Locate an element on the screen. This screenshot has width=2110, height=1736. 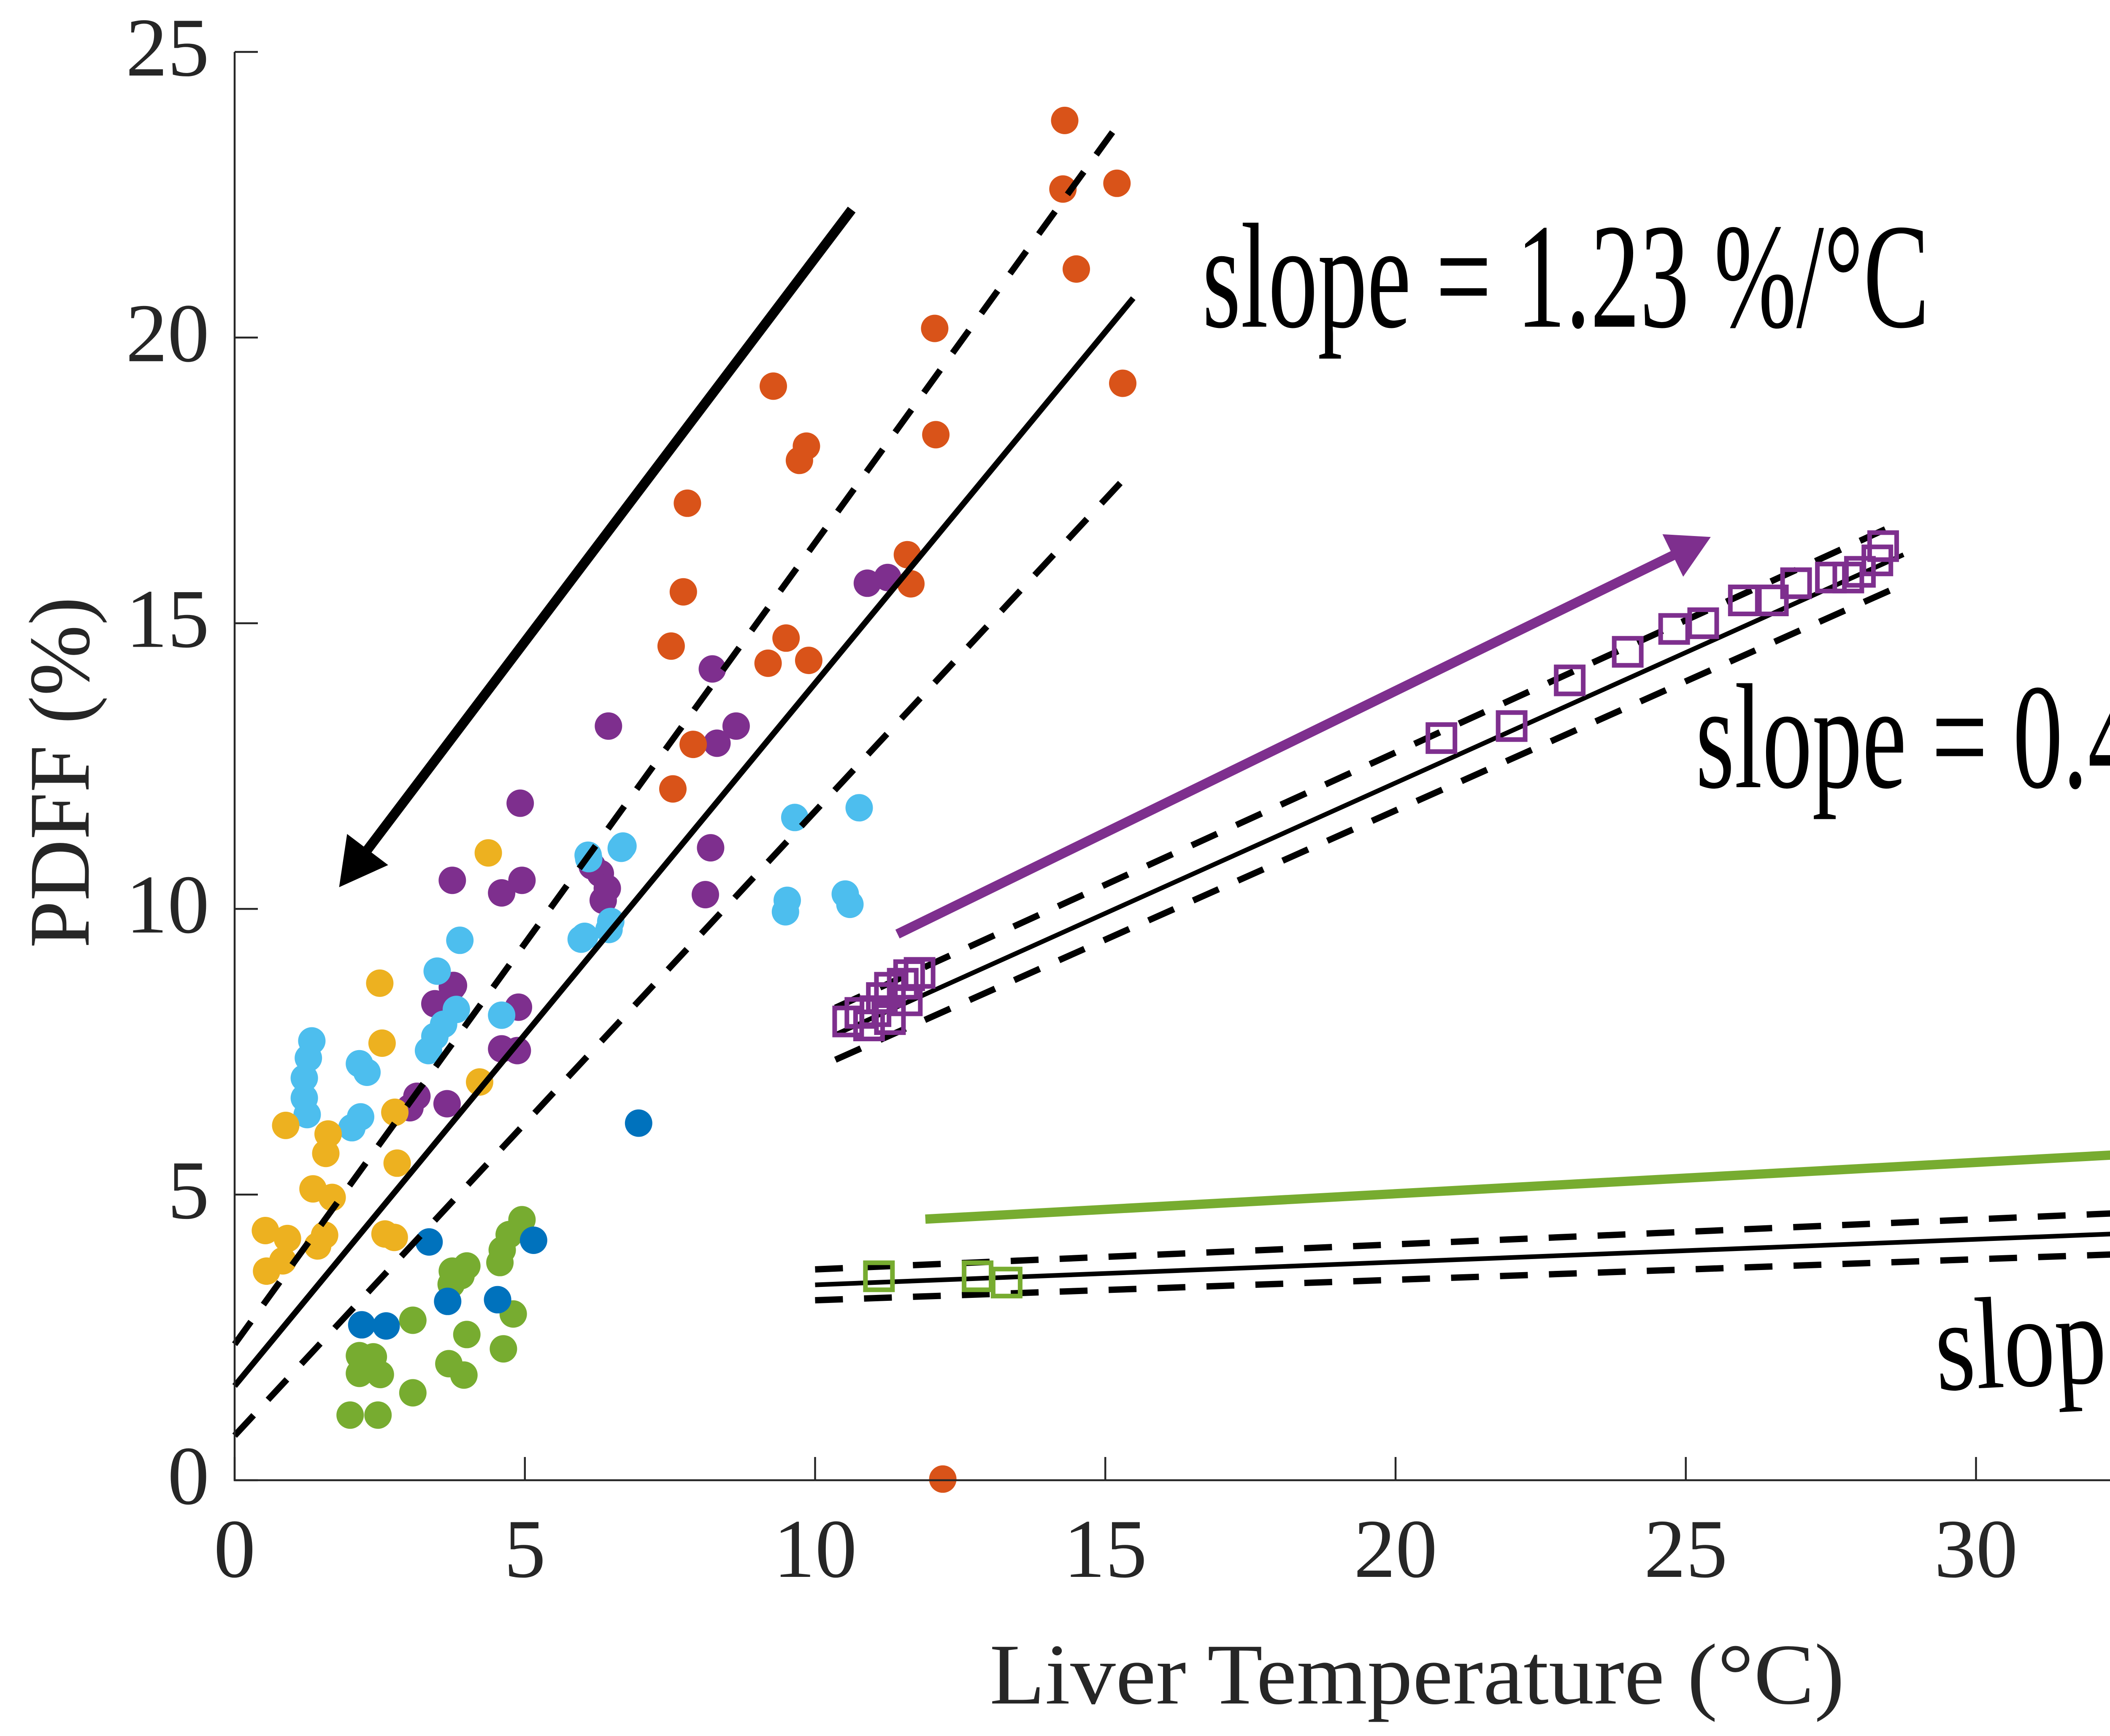
svg-text: slope = 1.23 %/°C is located at coordinates (1565, 276).